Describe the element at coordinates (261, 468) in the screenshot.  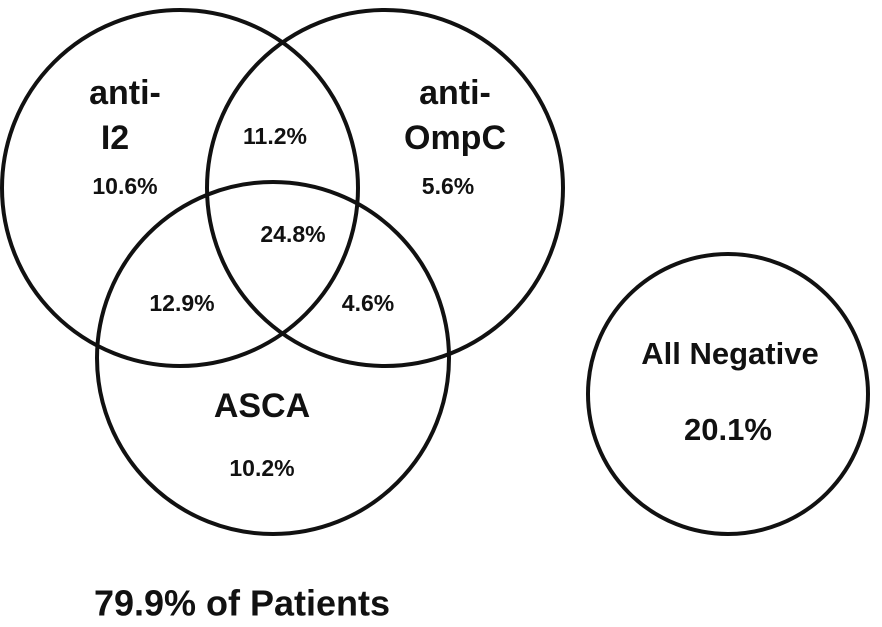
I see `region-value: 10.2%` at that location.